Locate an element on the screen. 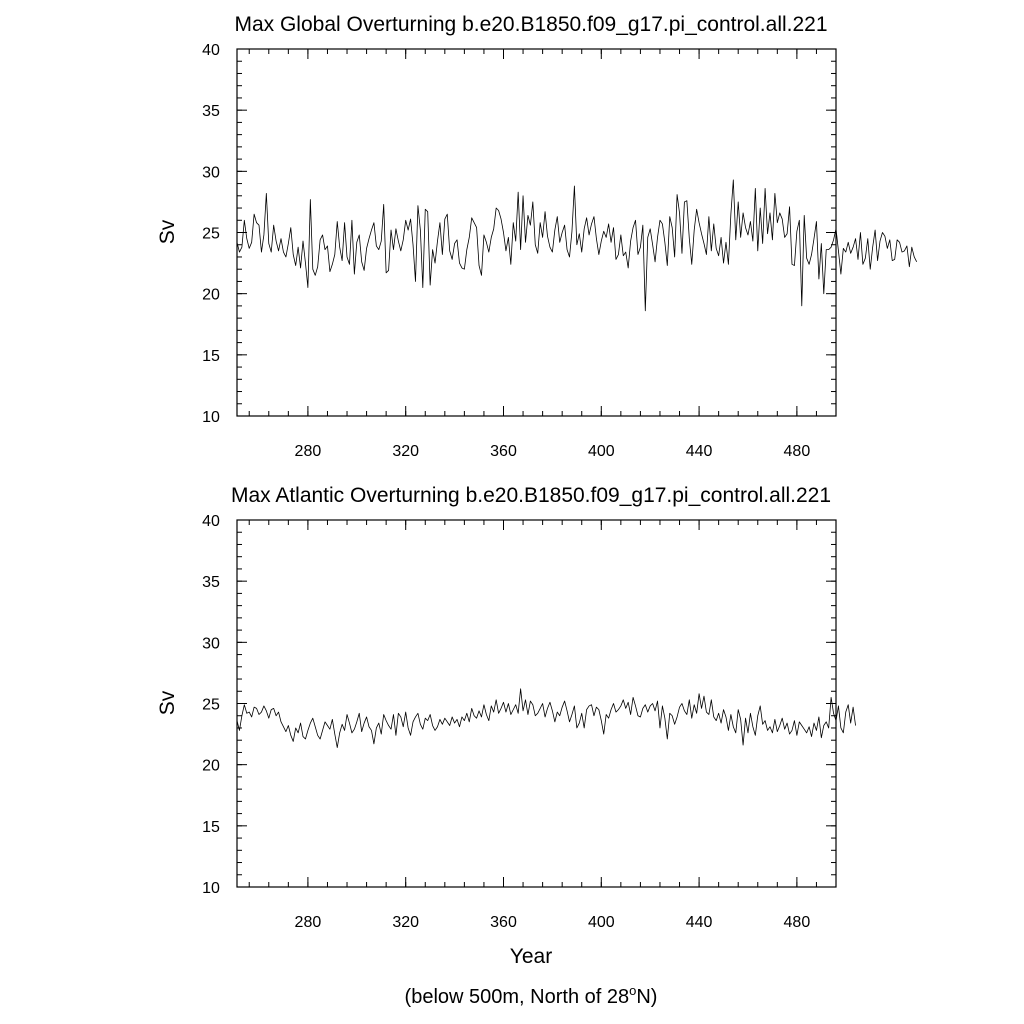 The width and height of the screenshot is (1024, 1024). global-y-tick-label: 40 is located at coordinates (211, 50).